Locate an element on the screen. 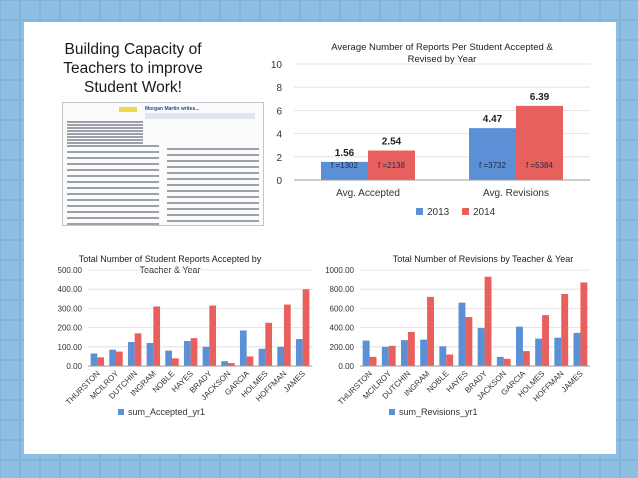 The image size is (638, 478). bar-2013-holmes is located at coordinates (539, 352).